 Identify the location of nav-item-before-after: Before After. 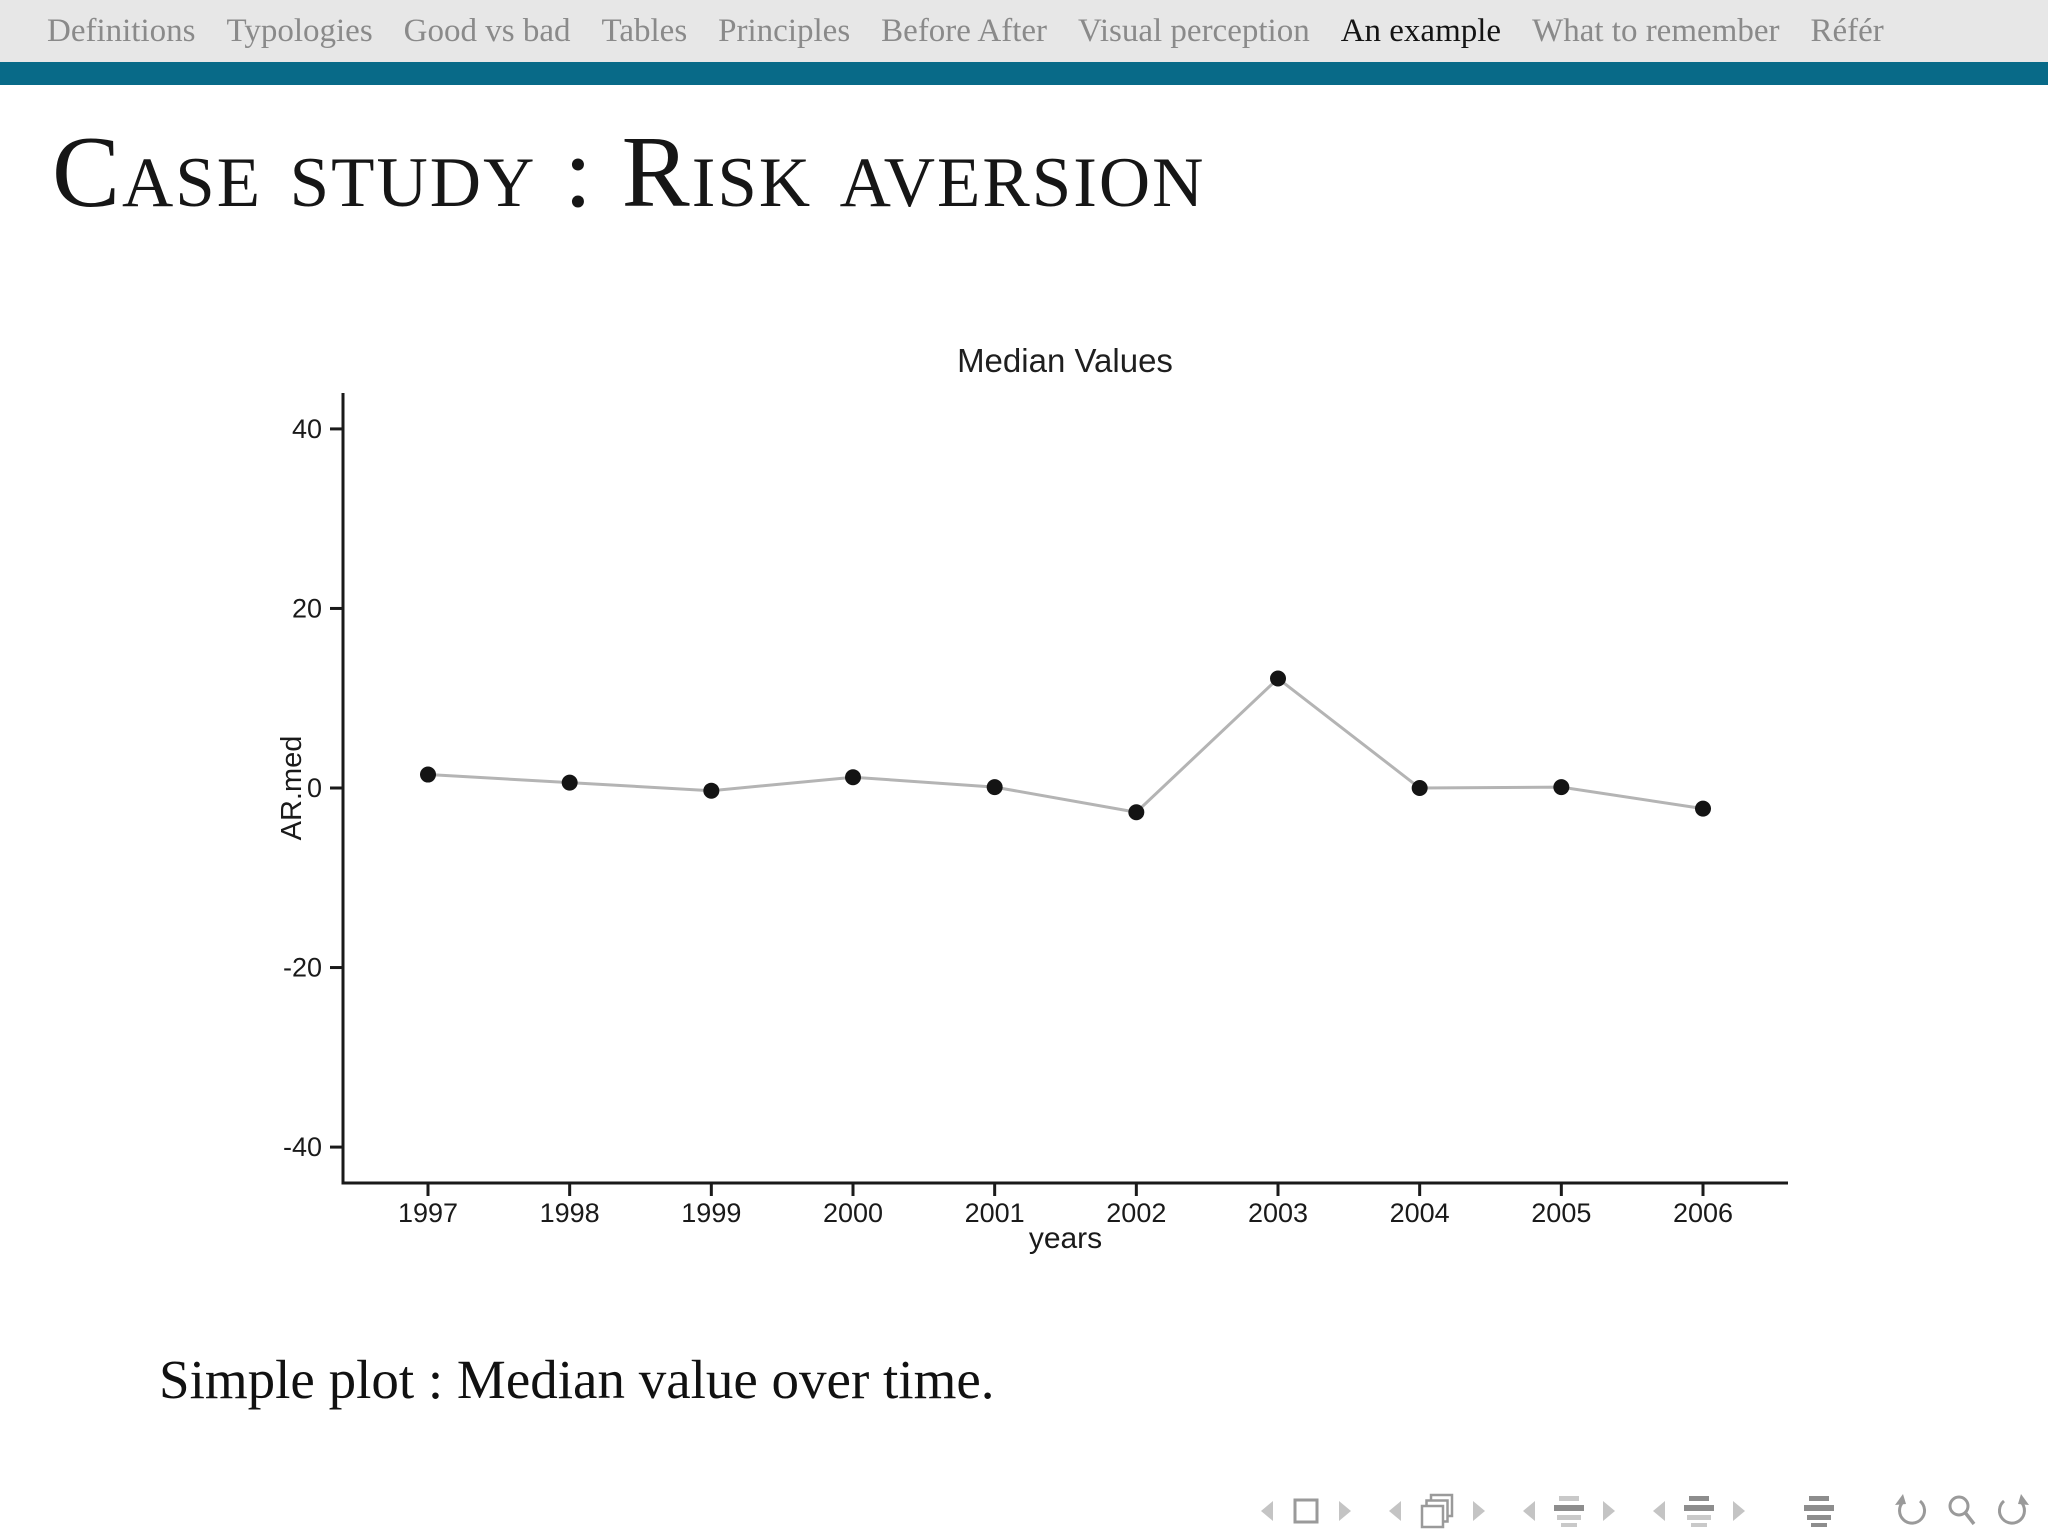
(964, 30).